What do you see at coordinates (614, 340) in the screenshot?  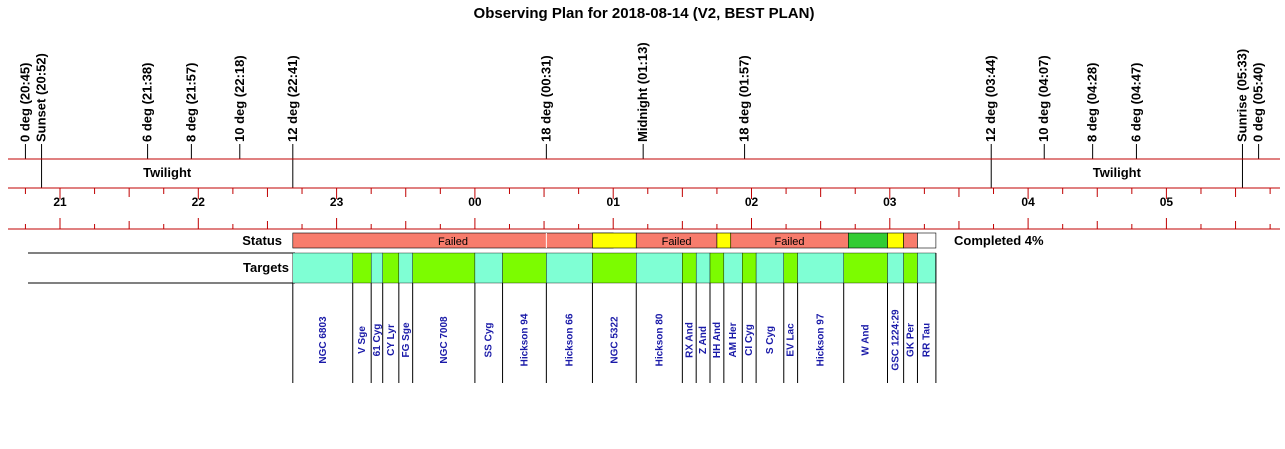 I see `target-name: NGC 5322` at bounding box center [614, 340].